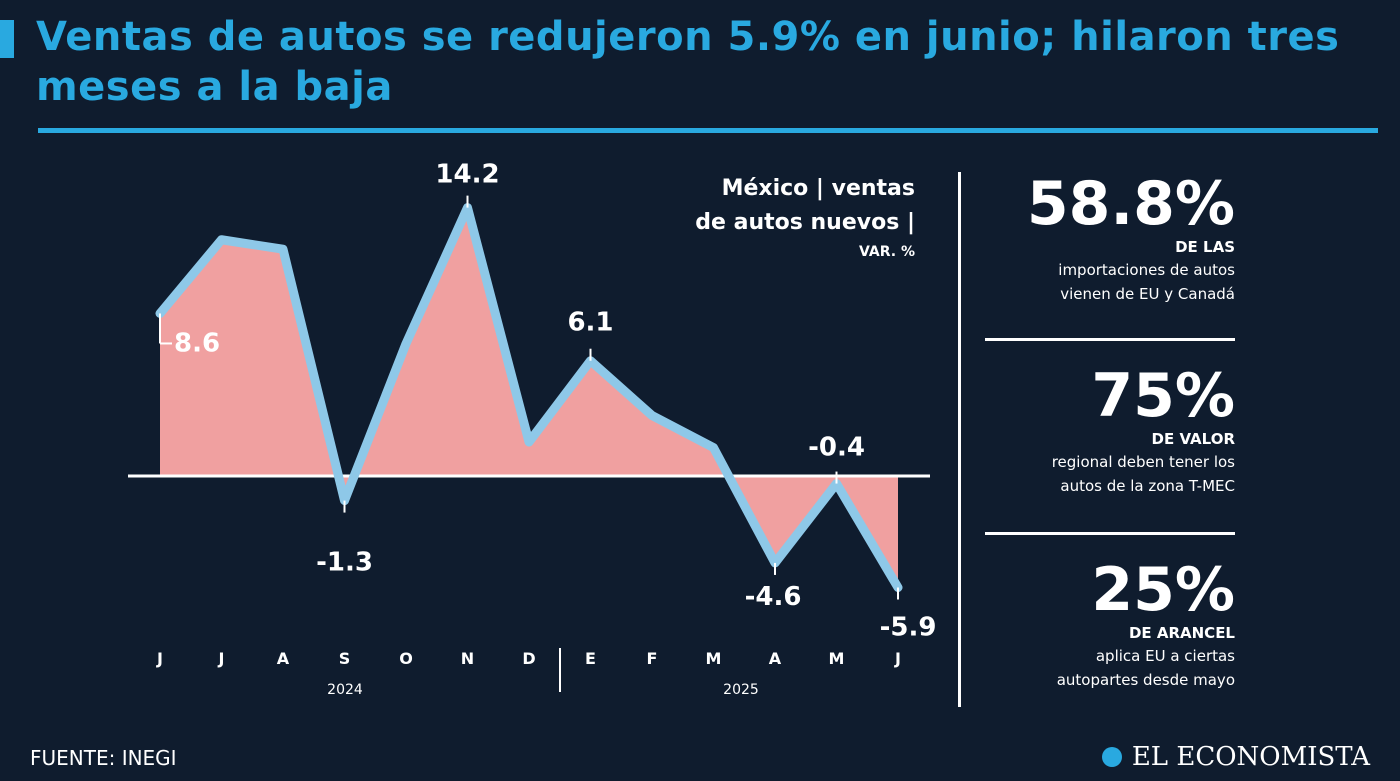 This screenshot has height=781, width=1400. What do you see at coordinates (7, 39) in the screenshot?
I see `title-accent-bar` at bounding box center [7, 39].